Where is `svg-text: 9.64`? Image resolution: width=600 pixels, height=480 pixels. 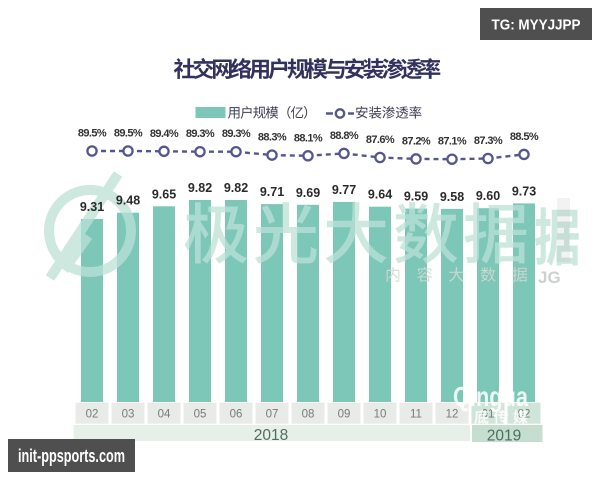 svg-text: 9.64 is located at coordinates (380, 195).